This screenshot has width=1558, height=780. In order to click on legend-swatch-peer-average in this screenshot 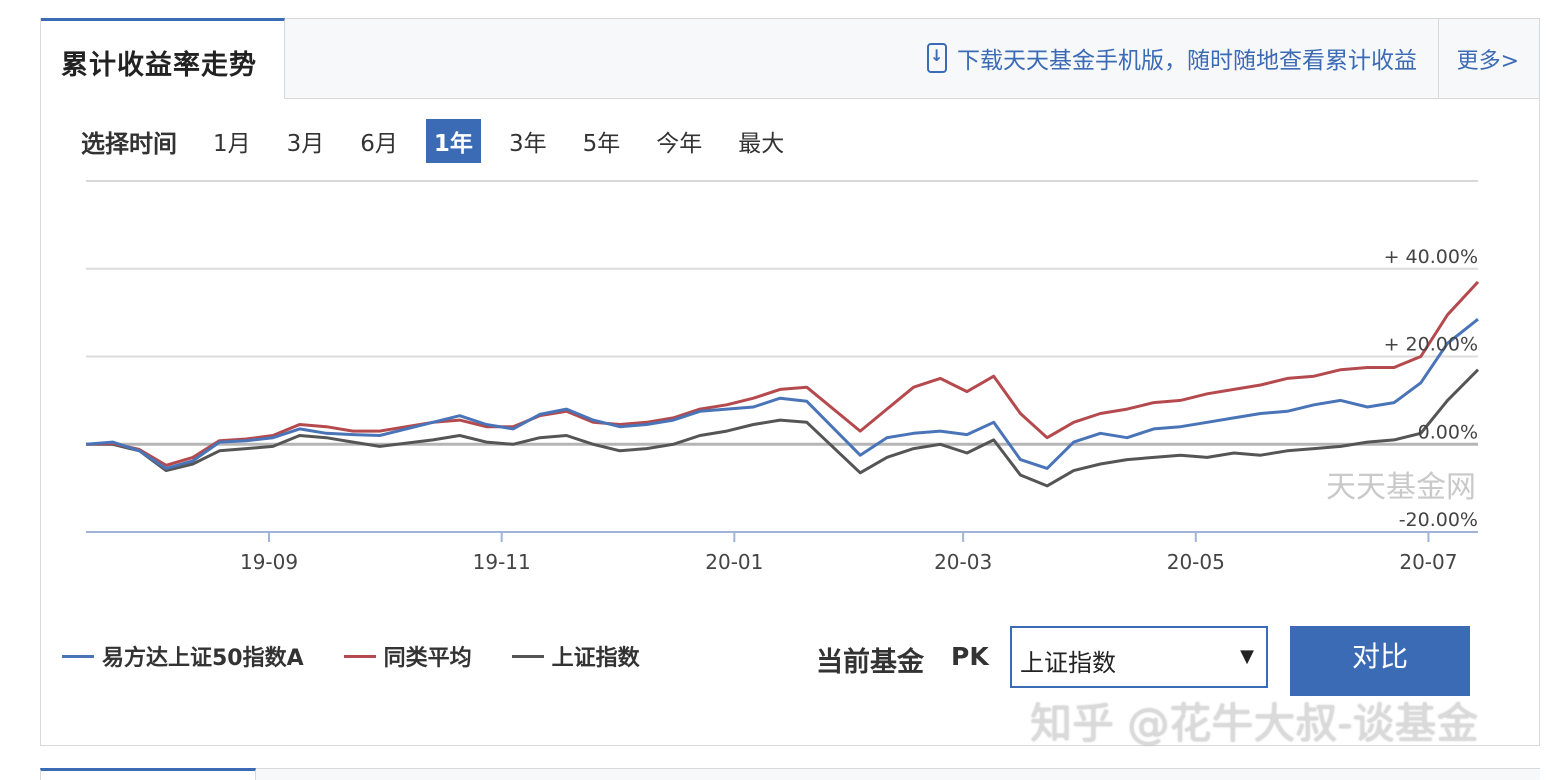, I will do `click(359, 656)`.